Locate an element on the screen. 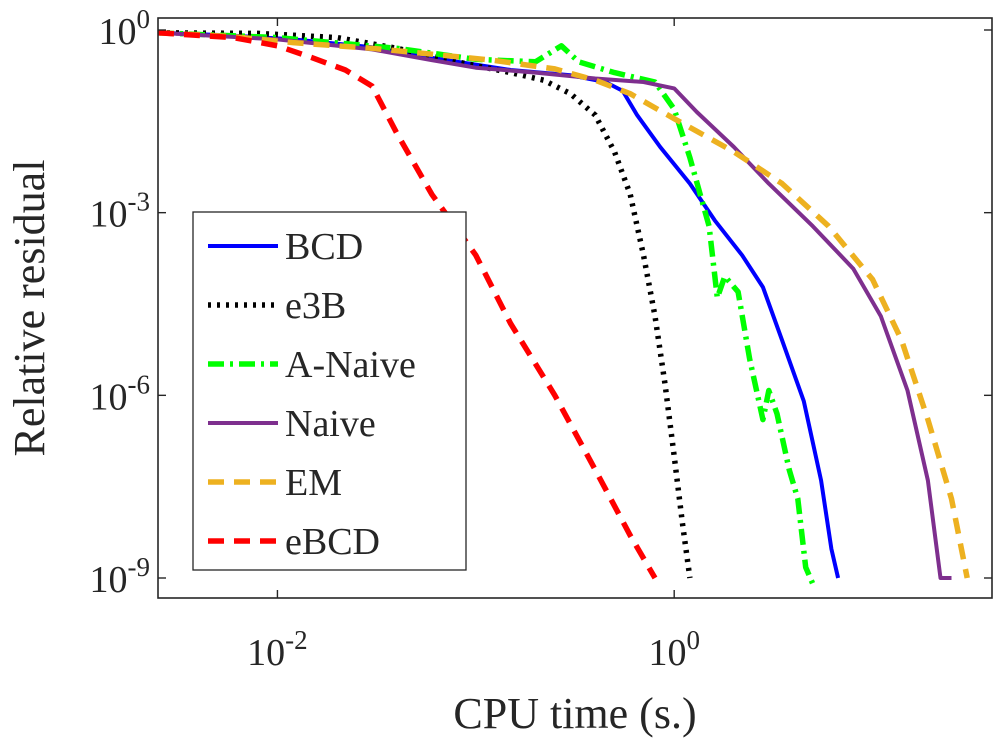 The image size is (996, 747). y-tick-label: 10⁻⁶ is located at coordinates (120, 393).